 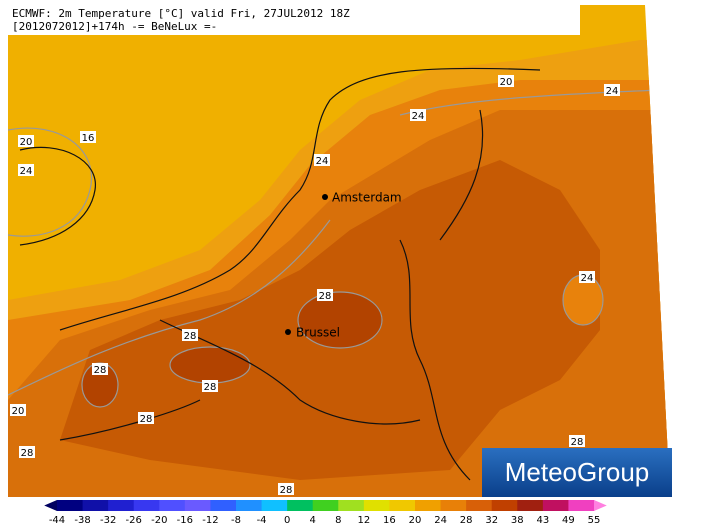 I want to click on colorbar-tick-label: 38, so click(x=517, y=520).